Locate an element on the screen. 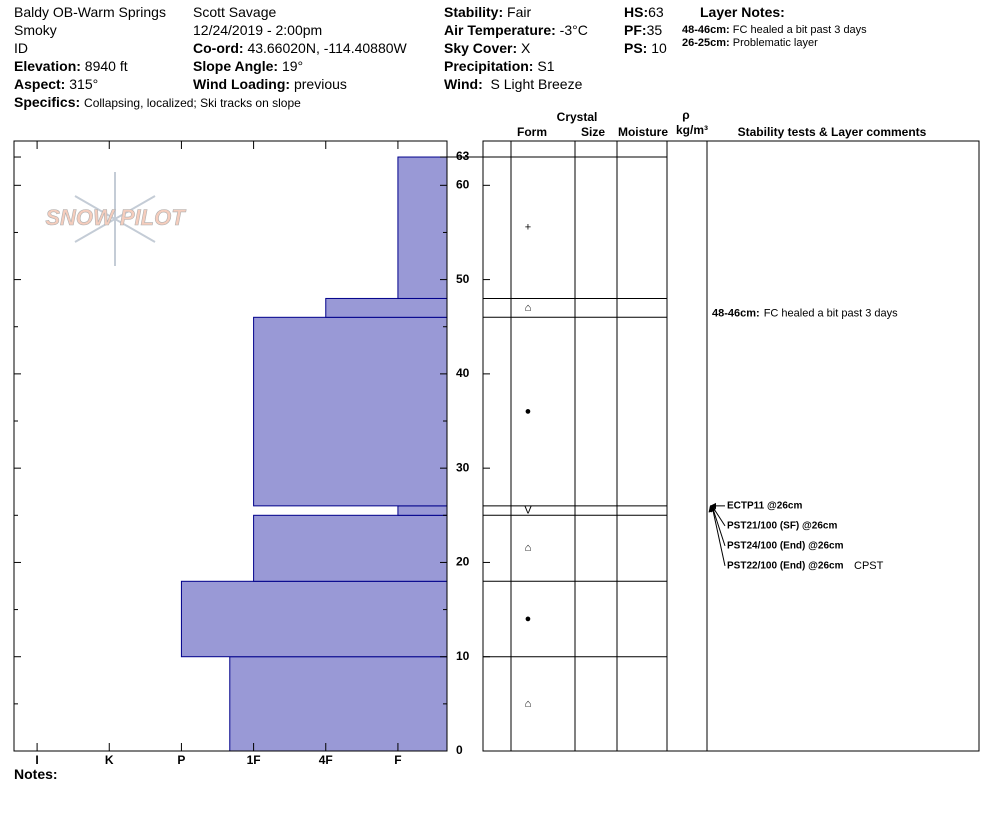 This screenshot has height=840, width=994. stability-test: PST21/100 (SF) @26cm is located at coordinates (782, 526).